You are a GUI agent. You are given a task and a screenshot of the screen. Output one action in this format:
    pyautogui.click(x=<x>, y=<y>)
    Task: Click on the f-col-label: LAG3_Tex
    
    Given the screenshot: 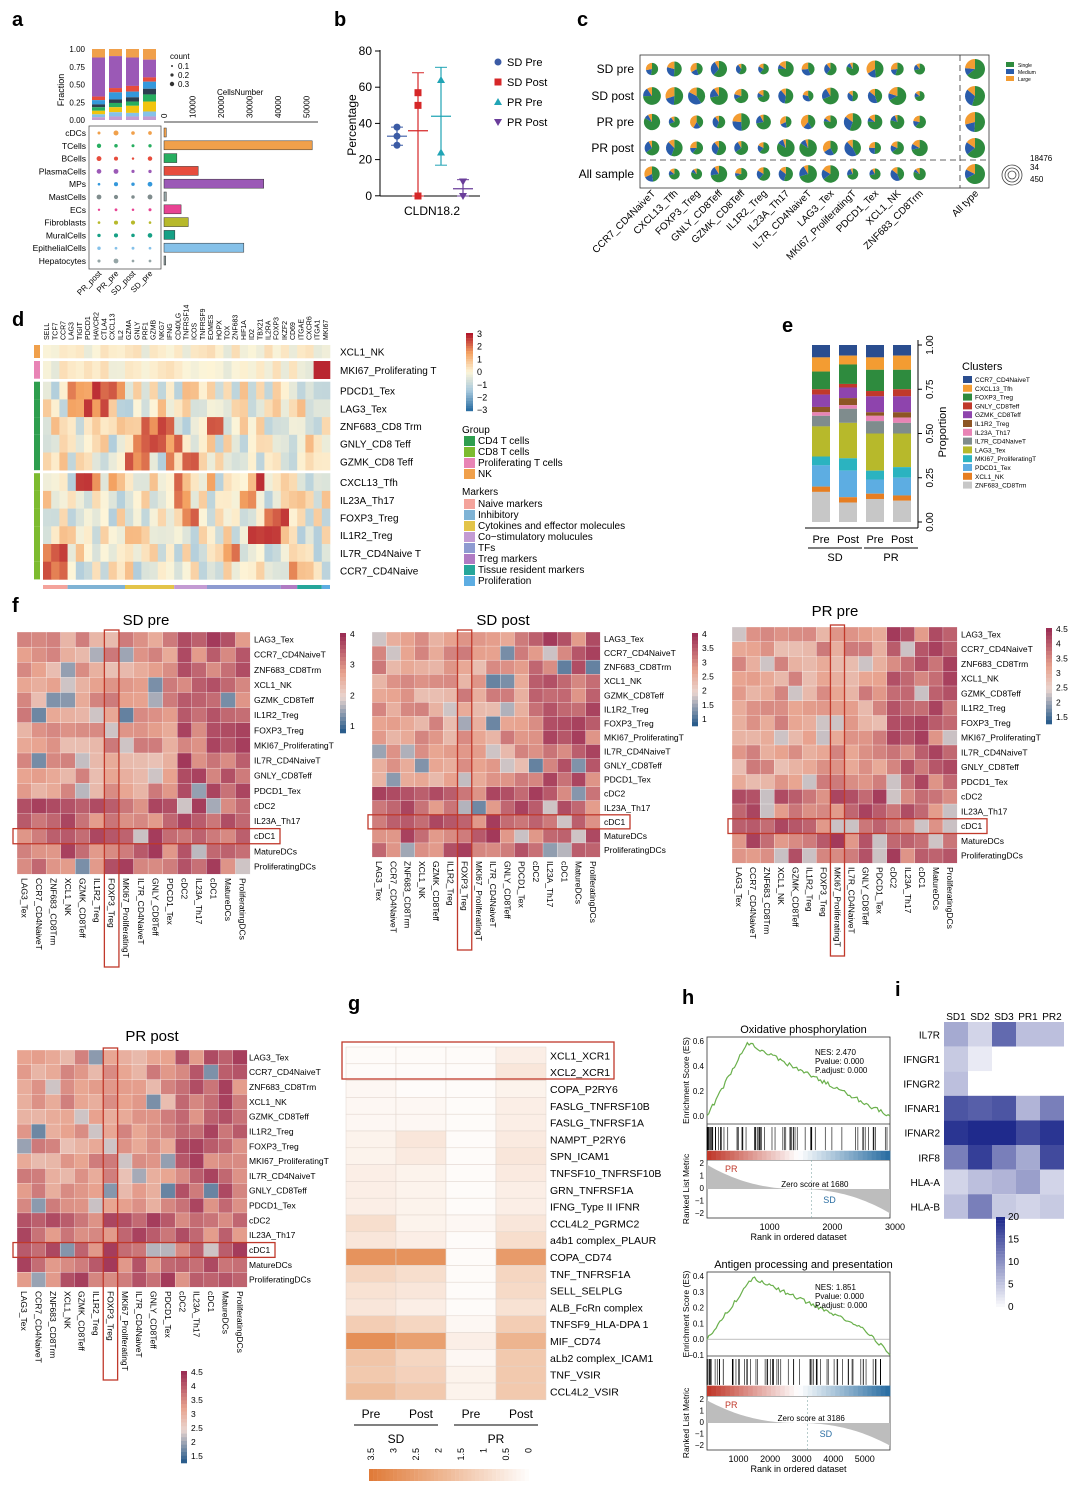 What is the action you would take?
    pyautogui.click(x=24, y=898)
    